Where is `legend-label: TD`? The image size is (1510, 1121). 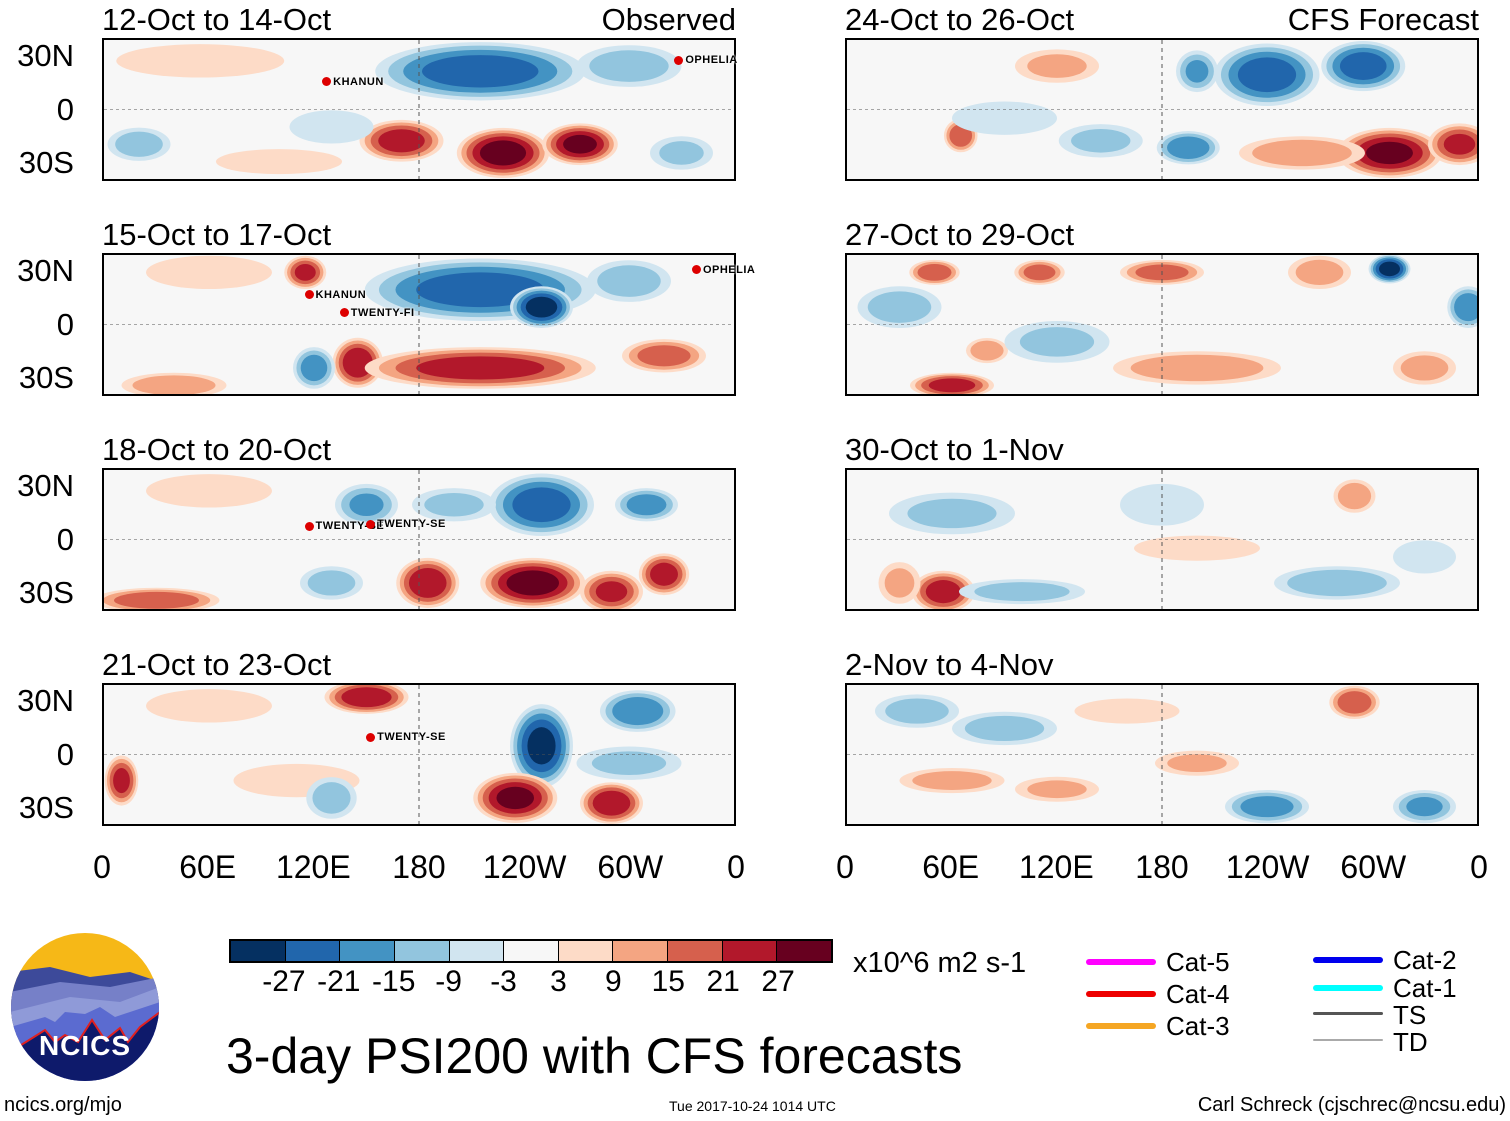 legend-label: TD is located at coordinates (1410, 1042).